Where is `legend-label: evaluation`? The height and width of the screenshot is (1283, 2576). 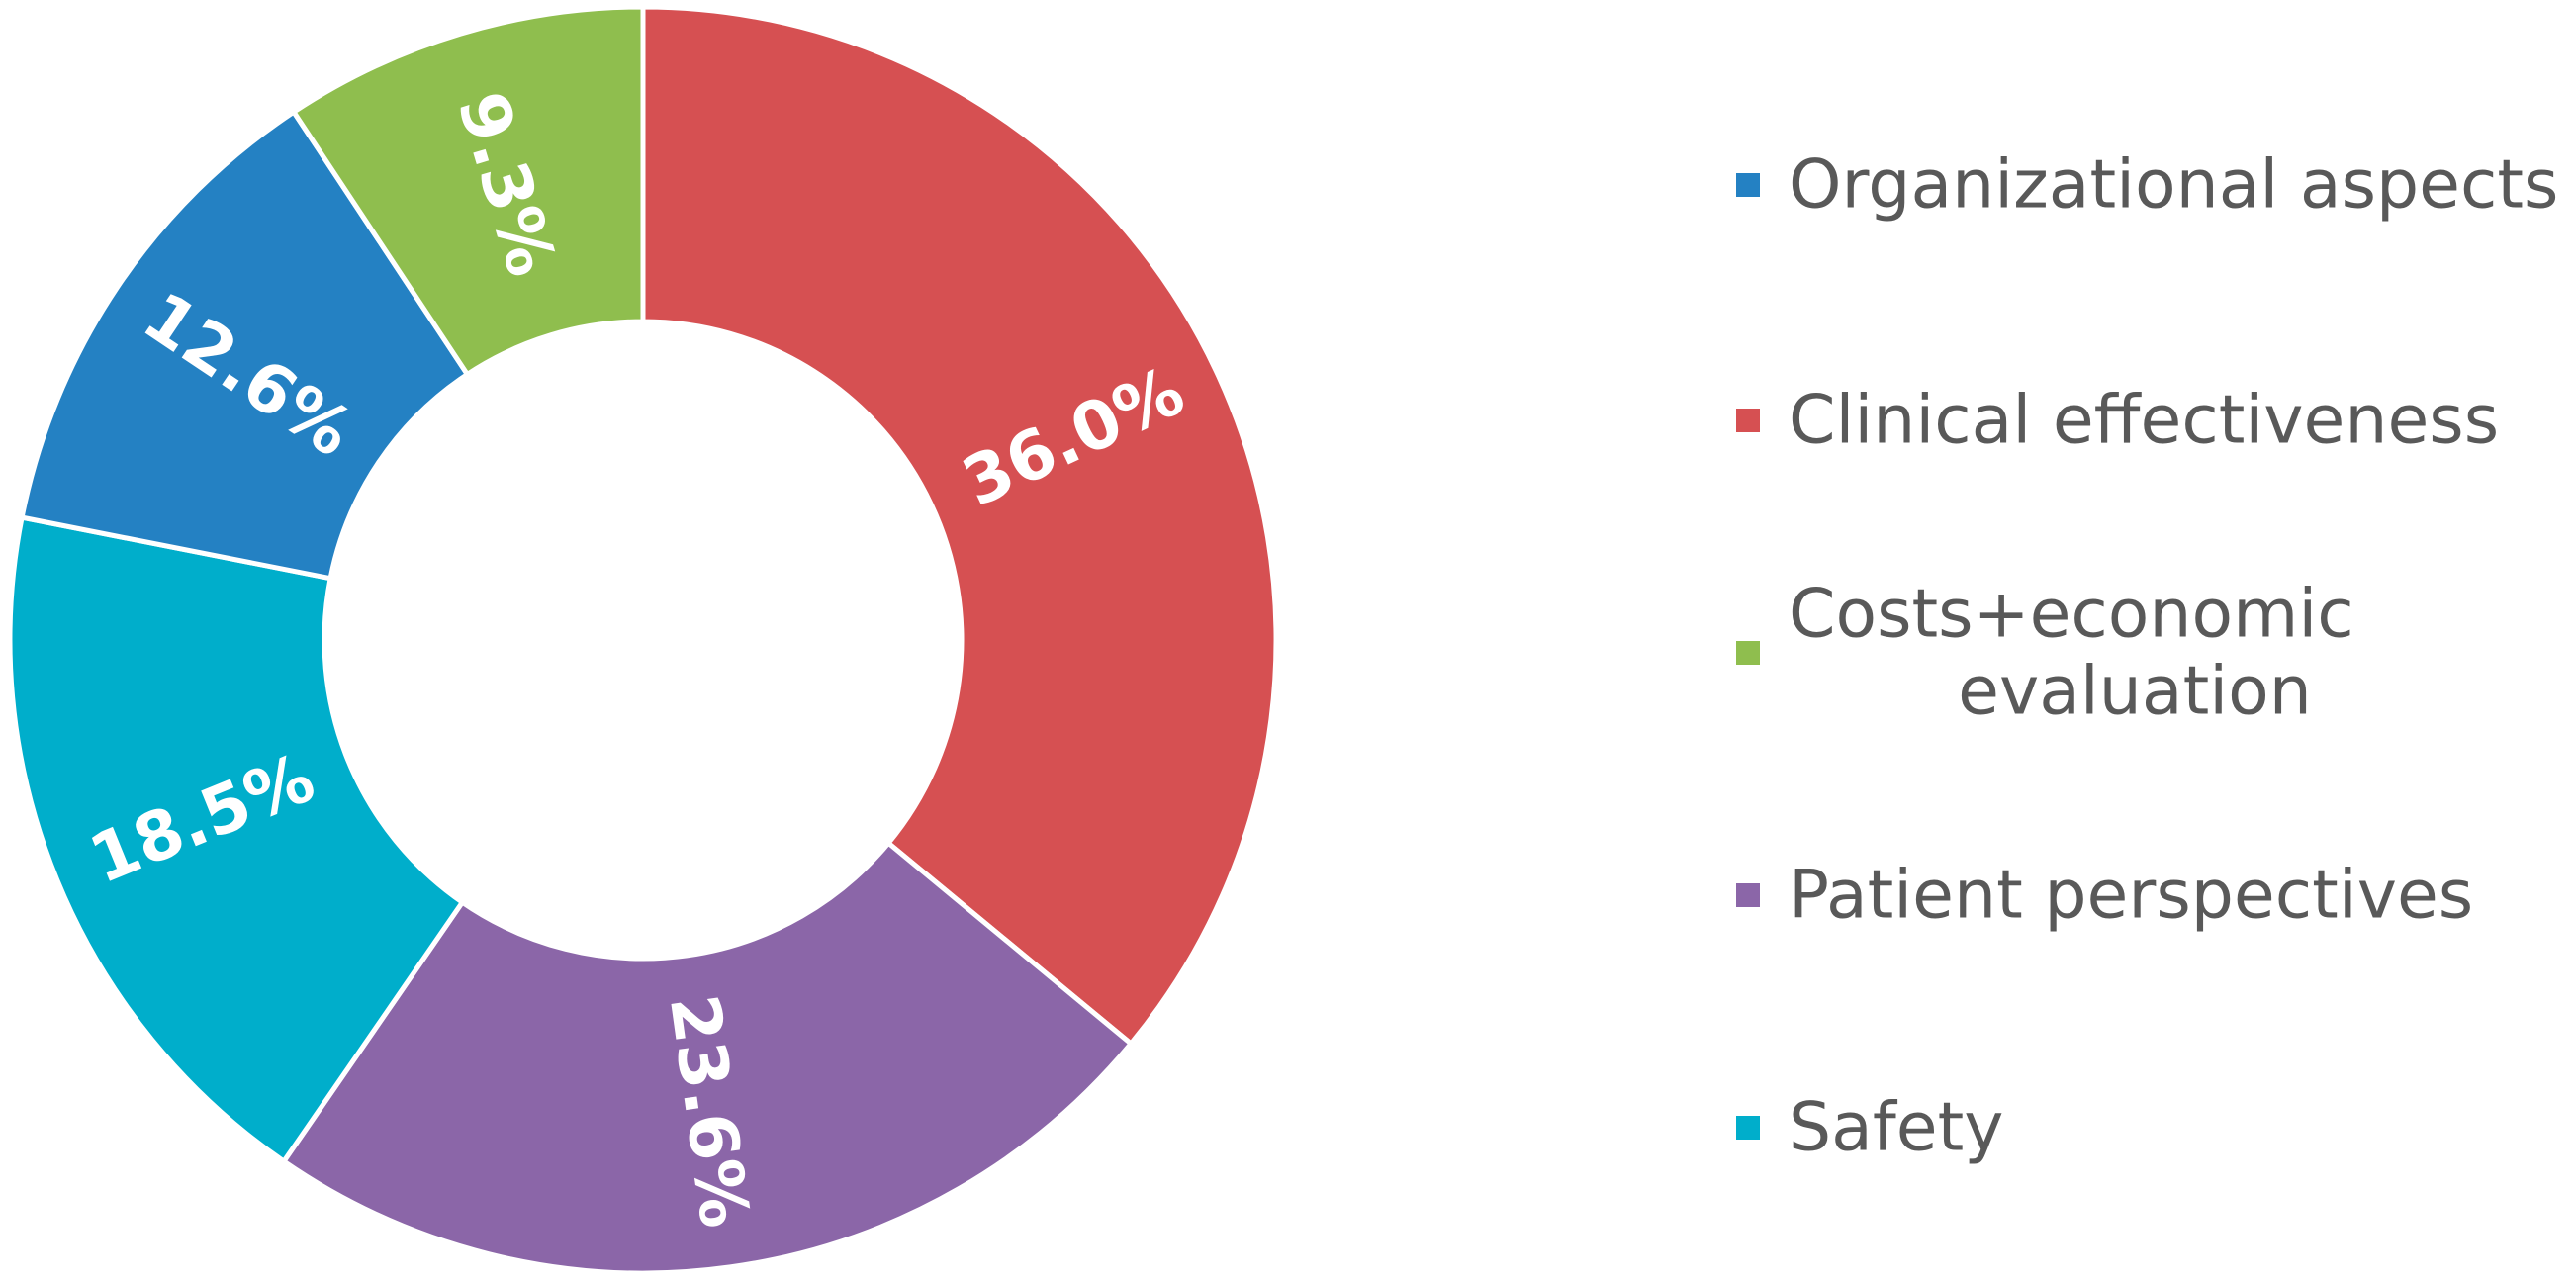
legend-label: evaluation is located at coordinates (2135, 692).